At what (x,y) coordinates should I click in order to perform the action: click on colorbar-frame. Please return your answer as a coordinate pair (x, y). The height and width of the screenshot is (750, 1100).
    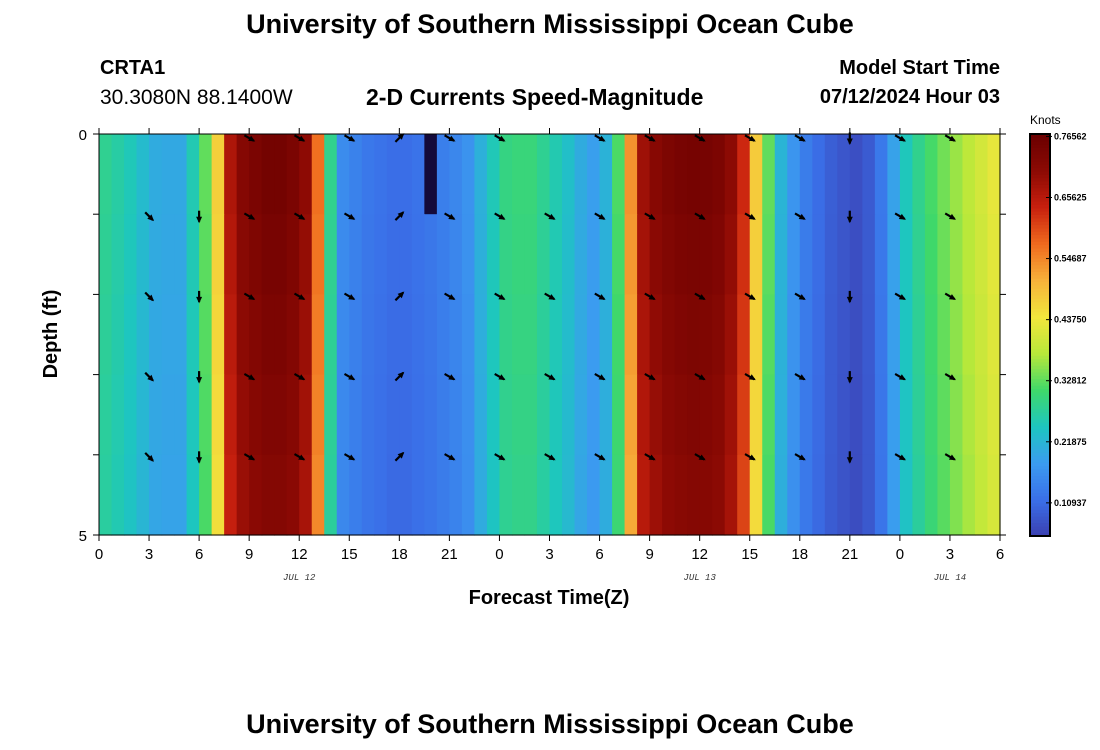
    Looking at the image, I should click on (1040, 335).